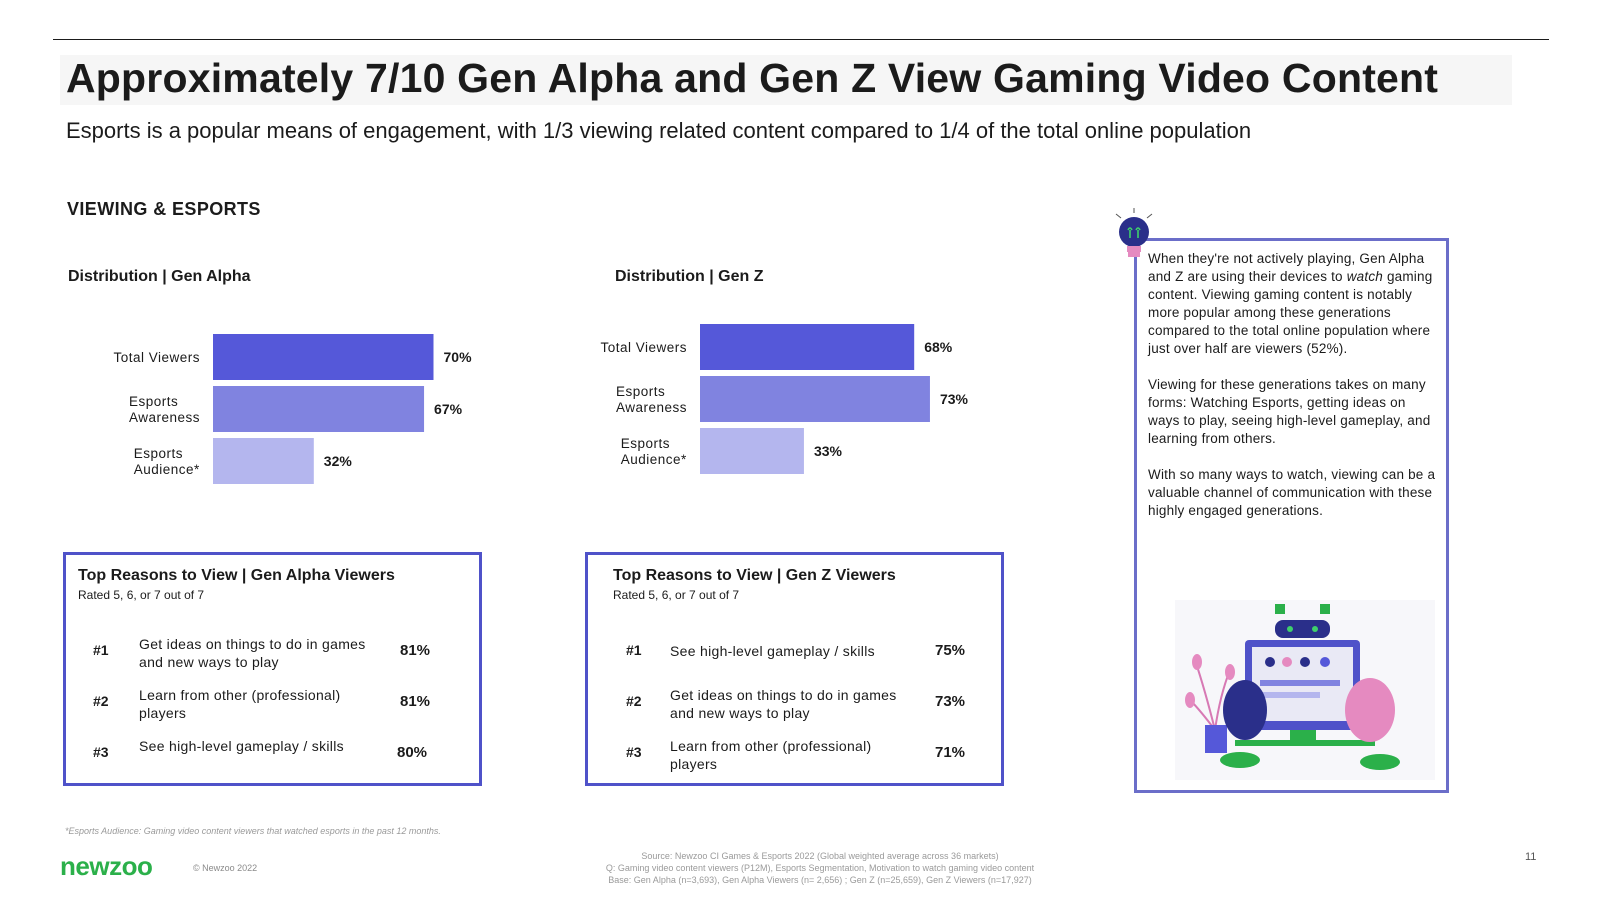 This screenshot has width=1600, height=900. Describe the element at coordinates (938, 347) in the screenshot. I see `bar-value-label: 68%` at that location.